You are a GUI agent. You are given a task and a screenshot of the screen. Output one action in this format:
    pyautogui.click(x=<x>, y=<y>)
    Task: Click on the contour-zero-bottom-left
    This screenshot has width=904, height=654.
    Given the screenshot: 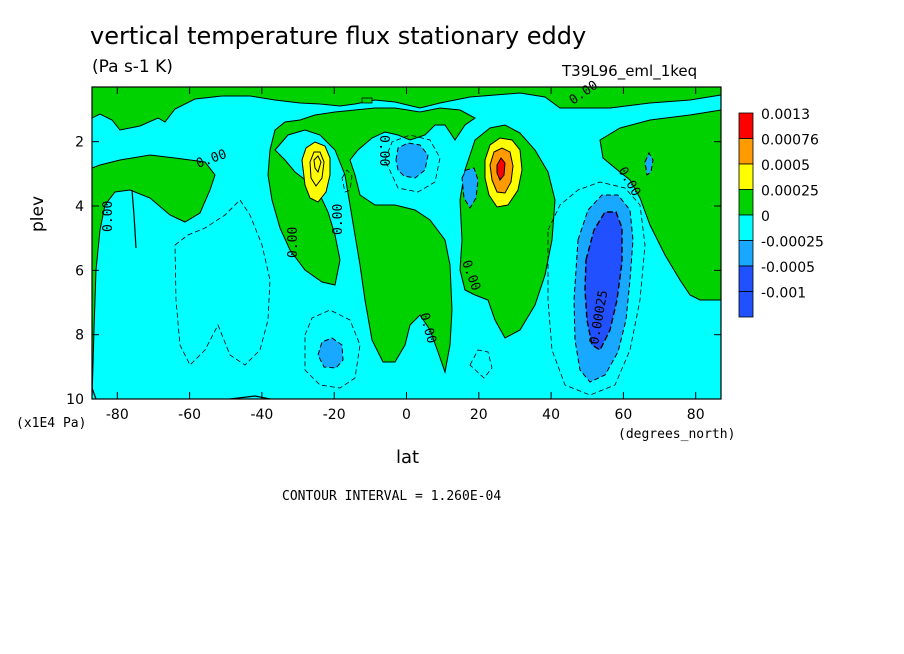 What is the action you would take?
    pyautogui.click(x=94, y=393)
    